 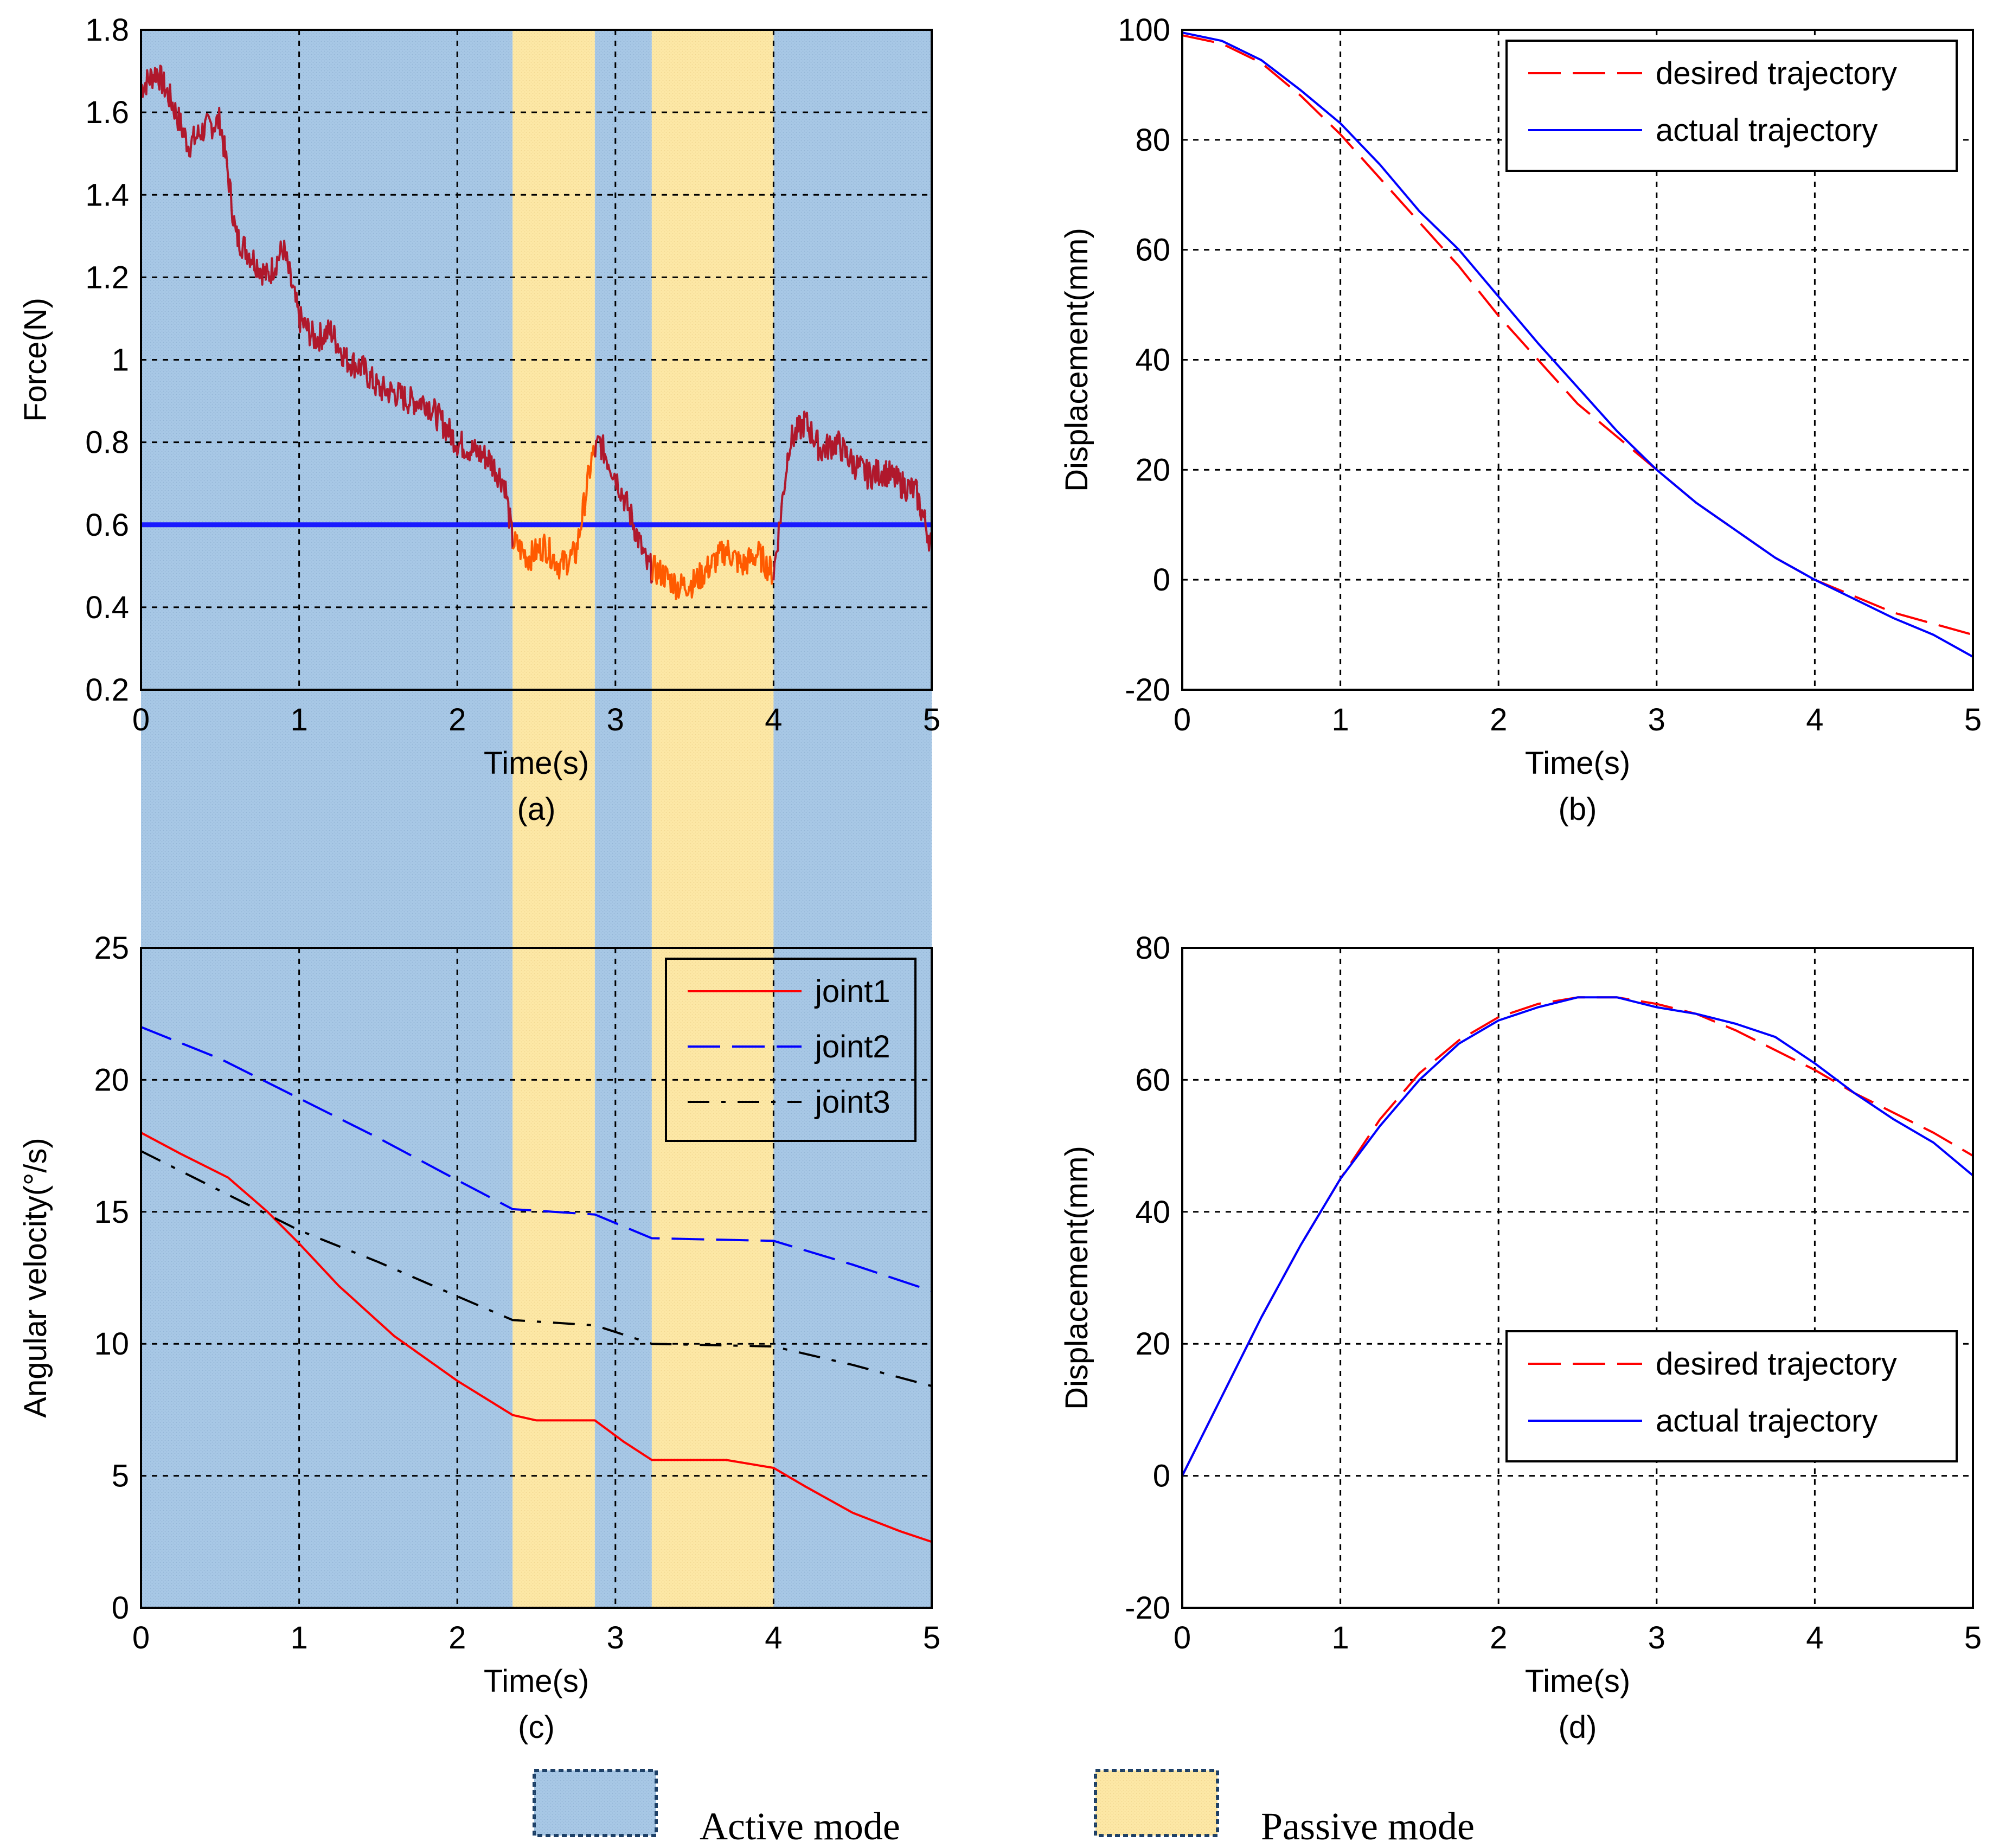 I want to click on series-line-joint2, so click(x=536, y=1159).